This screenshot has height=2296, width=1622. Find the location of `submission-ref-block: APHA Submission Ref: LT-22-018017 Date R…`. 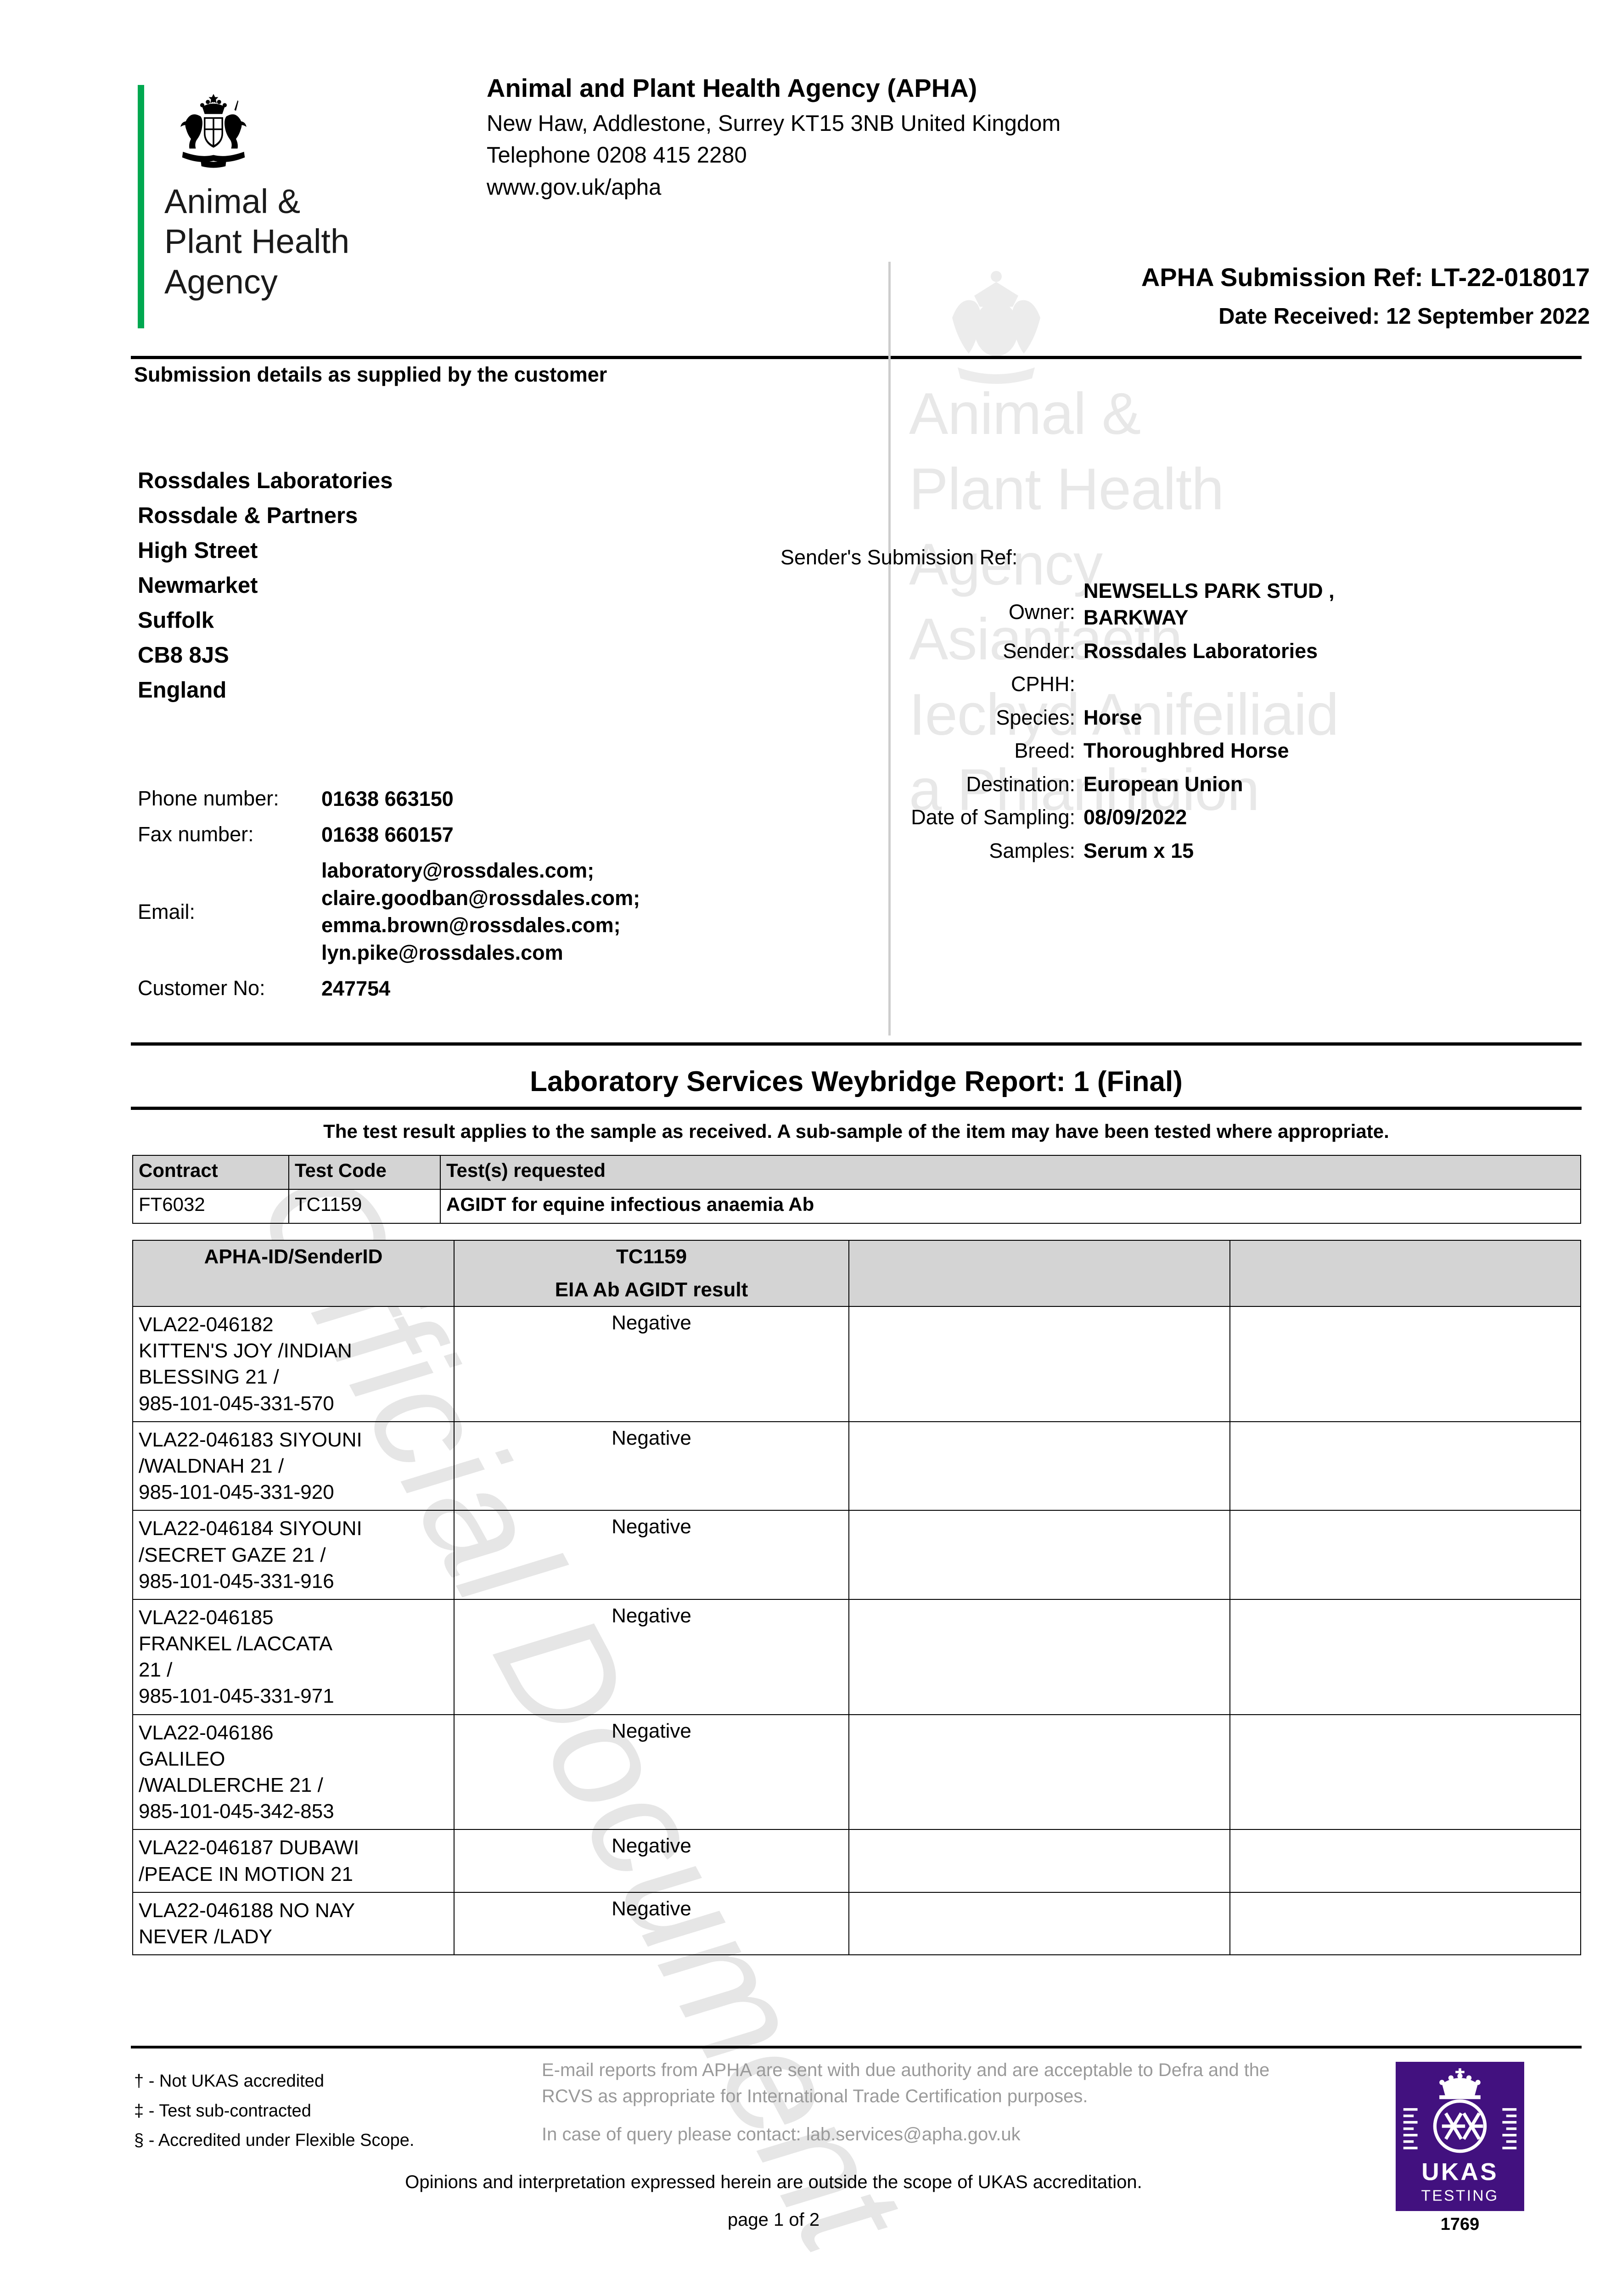

submission-ref-block: APHA Submission Ref: LT-22-018017 Date R… is located at coordinates (1366, 296).